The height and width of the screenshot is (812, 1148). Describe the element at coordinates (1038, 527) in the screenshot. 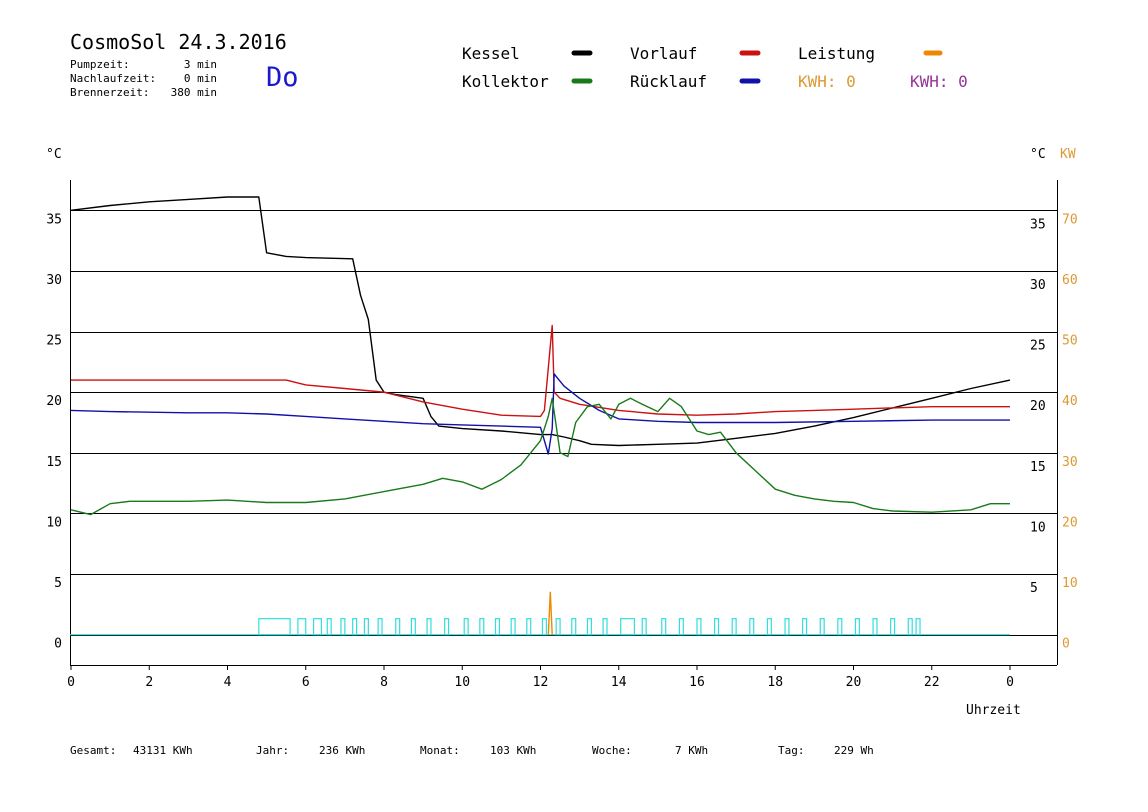

I see `y-tick-right-1: 10` at that location.